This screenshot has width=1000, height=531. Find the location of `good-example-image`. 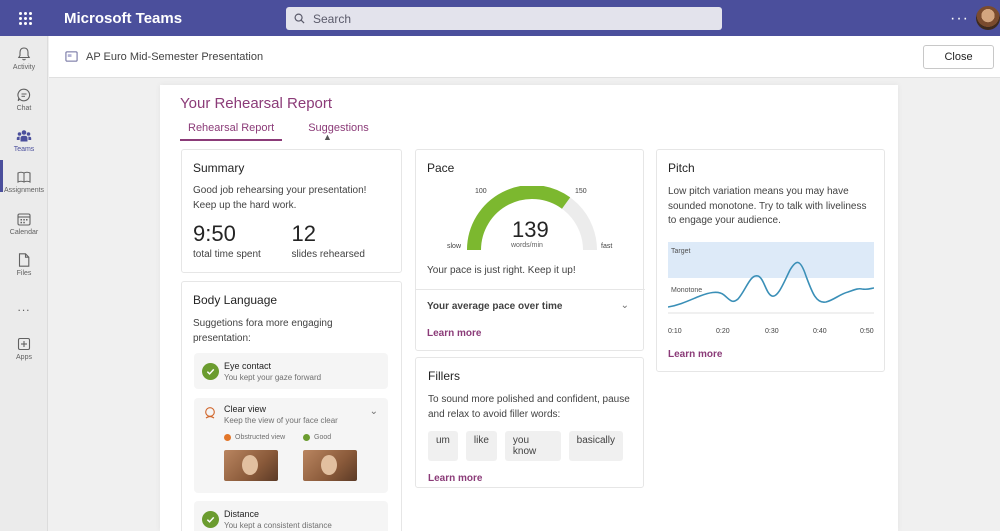

good-example-image is located at coordinates (330, 465).